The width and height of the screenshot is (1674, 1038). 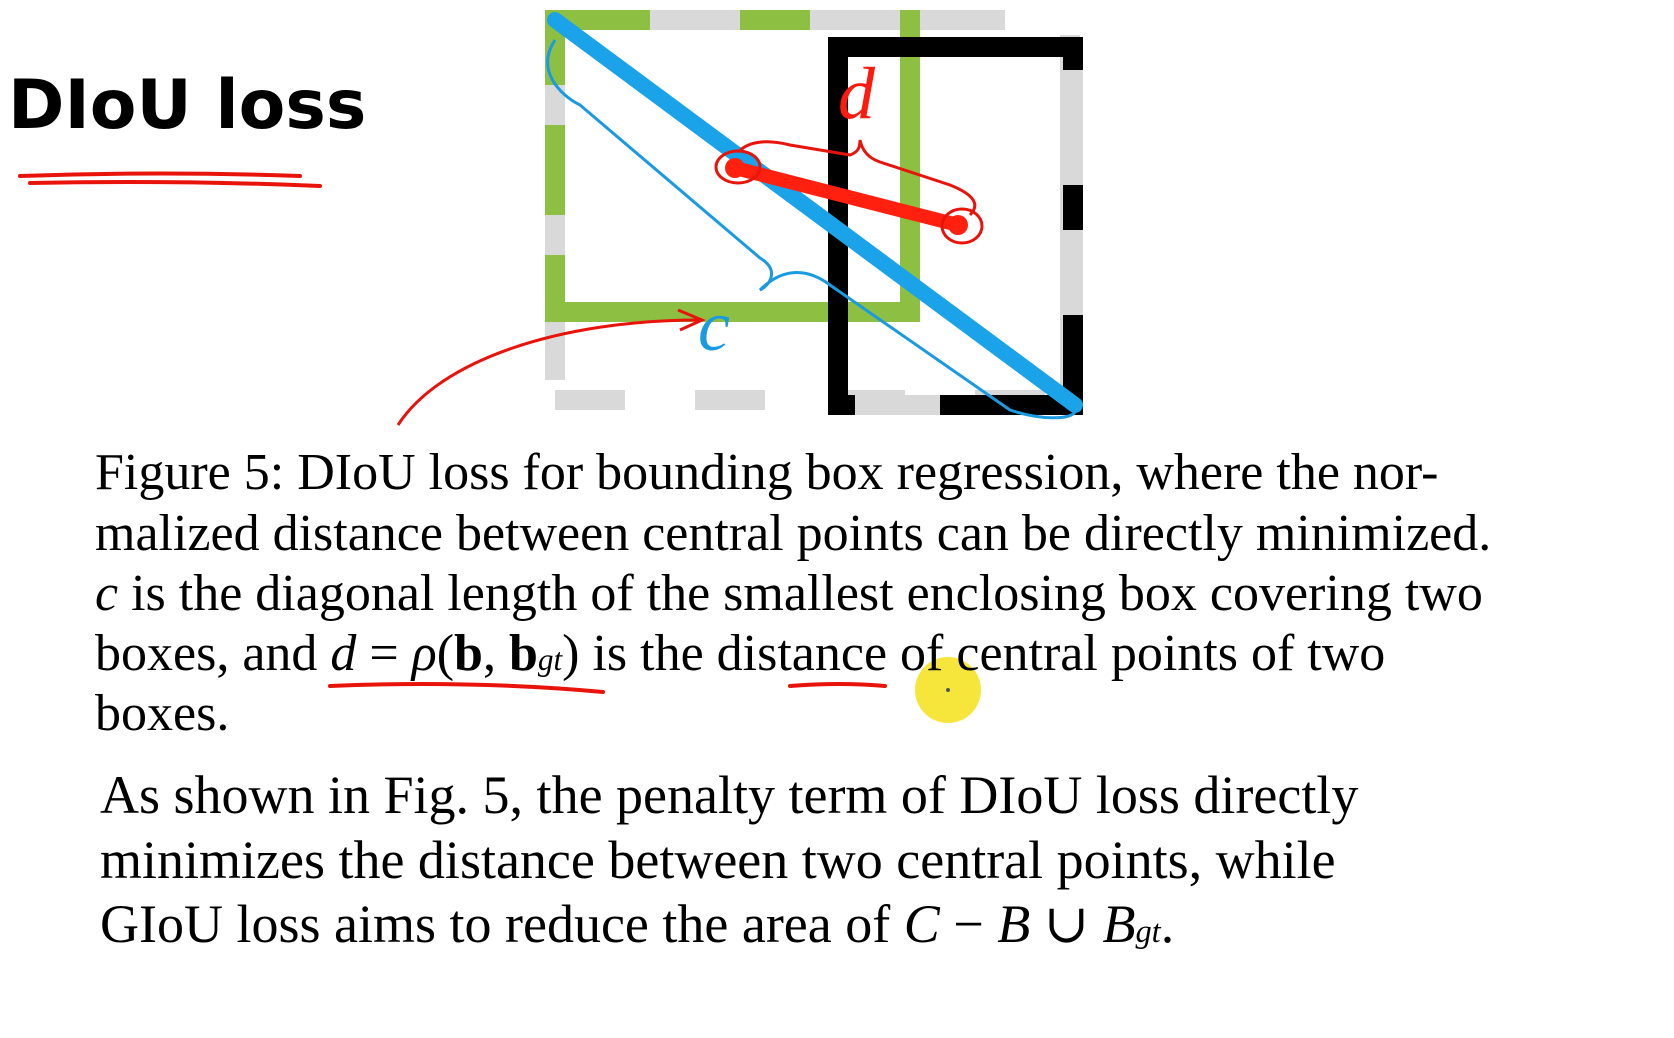 I want to click on expr-minus: −, so click(x=968, y=924).